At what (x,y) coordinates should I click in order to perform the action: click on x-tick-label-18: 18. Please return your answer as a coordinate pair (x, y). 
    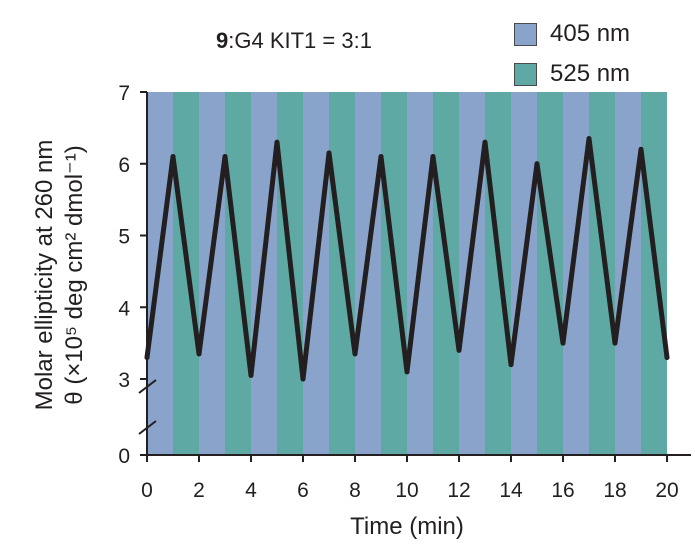
    Looking at the image, I should click on (614, 490).